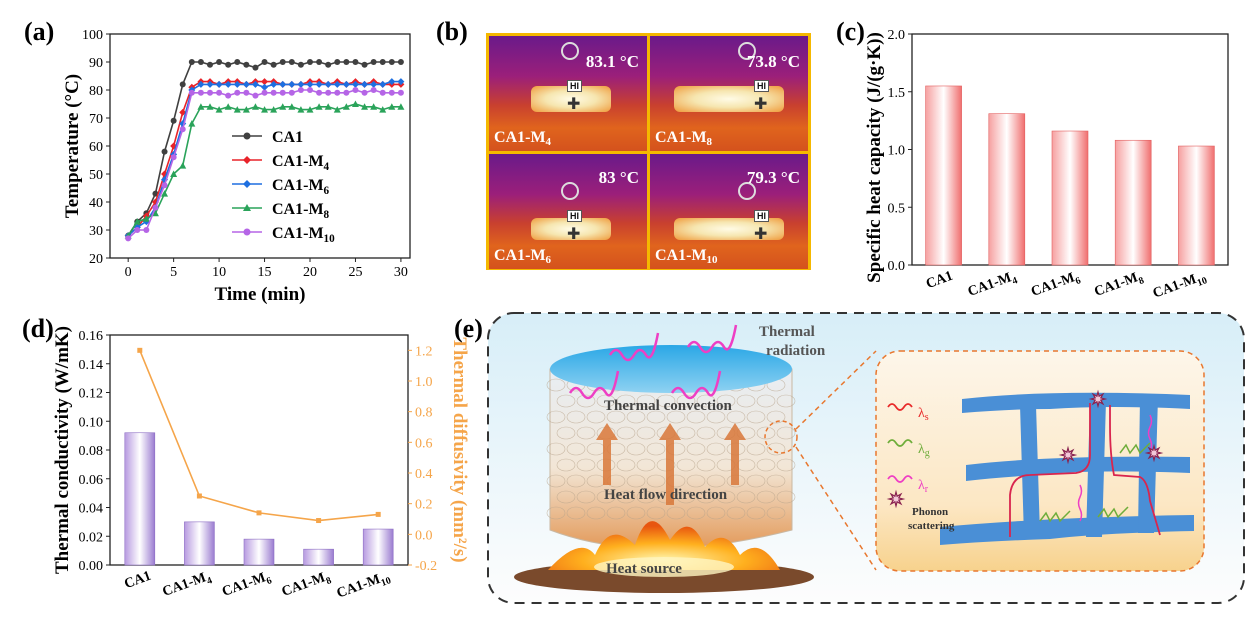 Image resolution: width=1255 pixels, height=619 pixels. I want to click on ytick-label-d: 0.06, so click(91, 480).